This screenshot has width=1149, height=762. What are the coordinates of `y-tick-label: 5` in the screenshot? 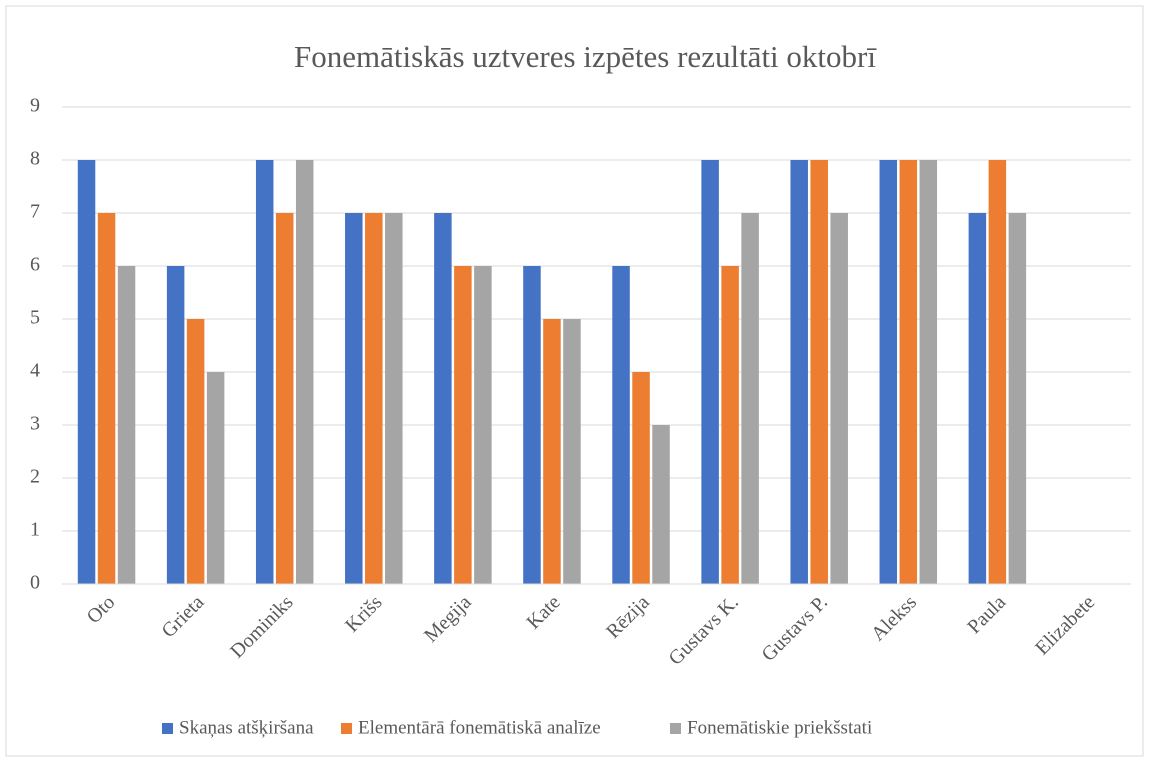 It's located at (35, 318).